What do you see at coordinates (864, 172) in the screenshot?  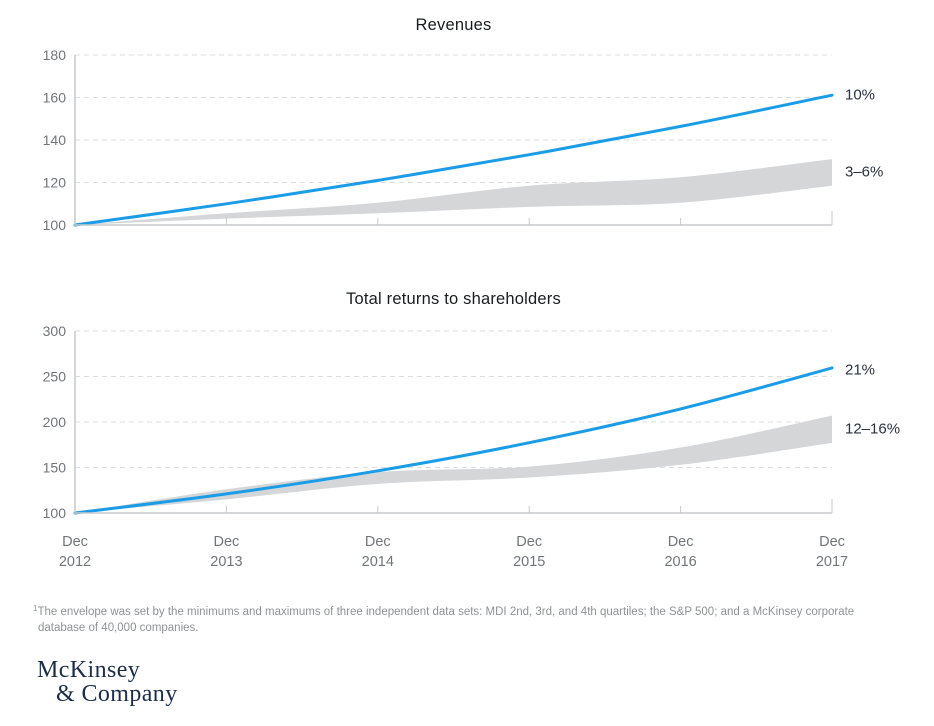 I see `revenues-band-end-label: 3–6%` at bounding box center [864, 172].